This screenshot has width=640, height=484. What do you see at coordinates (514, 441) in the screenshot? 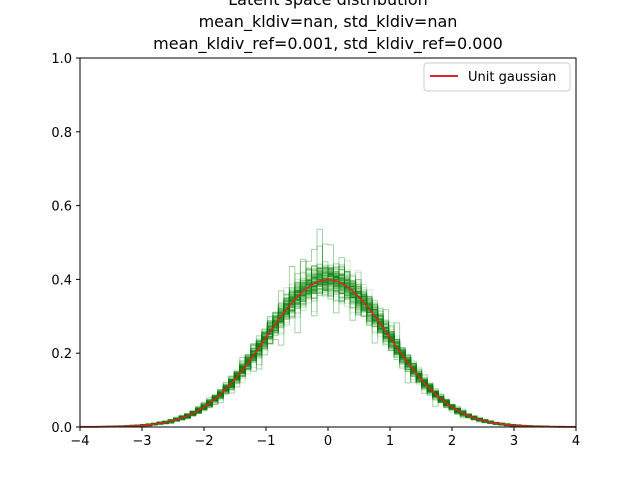
I see `x-tick-label: 3` at bounding box center [514, 441].